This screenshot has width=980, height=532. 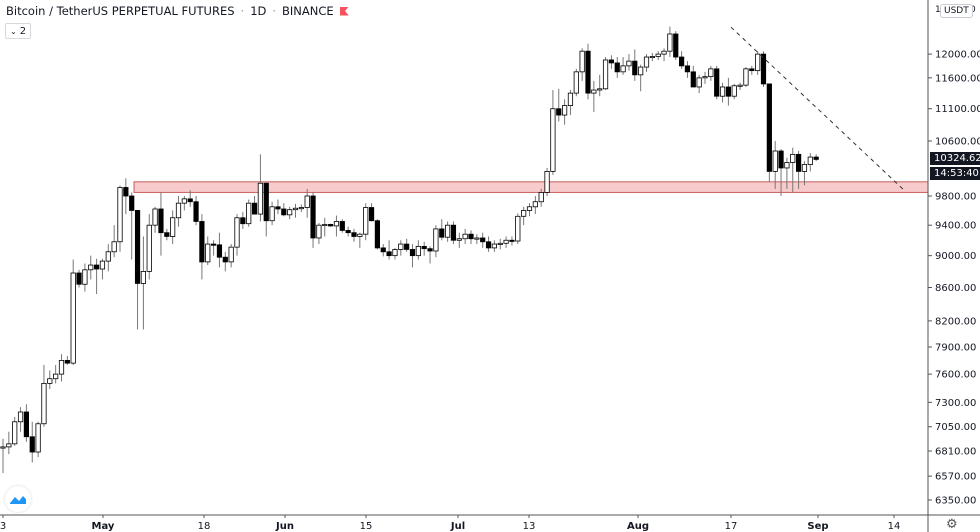 What do you see at coordinates (308, 11) in the screenshot?
I see `exchange-label: BINANCE` at bounding box center [308, 11].